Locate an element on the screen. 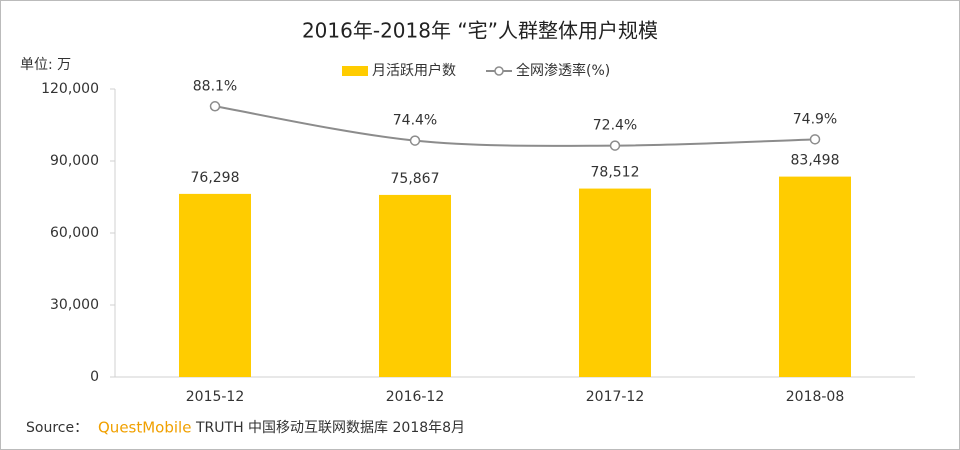 The height and width of the screenshot is (450, 960). x-tick-label: 2018-08 is located at coordinates (815, 397).